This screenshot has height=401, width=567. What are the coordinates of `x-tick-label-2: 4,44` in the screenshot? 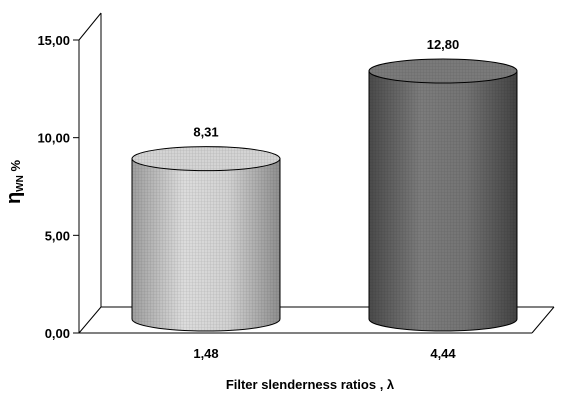 It's located at (443, 353).